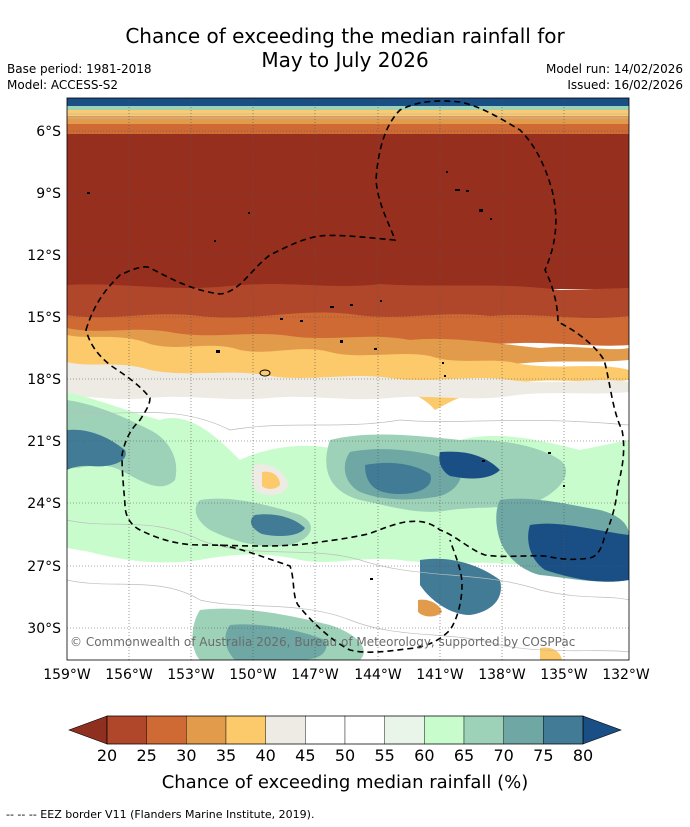 The width and height of the screenshot is (690, 827). I want to click on lat-tick: 15°S, so click(44, 318).